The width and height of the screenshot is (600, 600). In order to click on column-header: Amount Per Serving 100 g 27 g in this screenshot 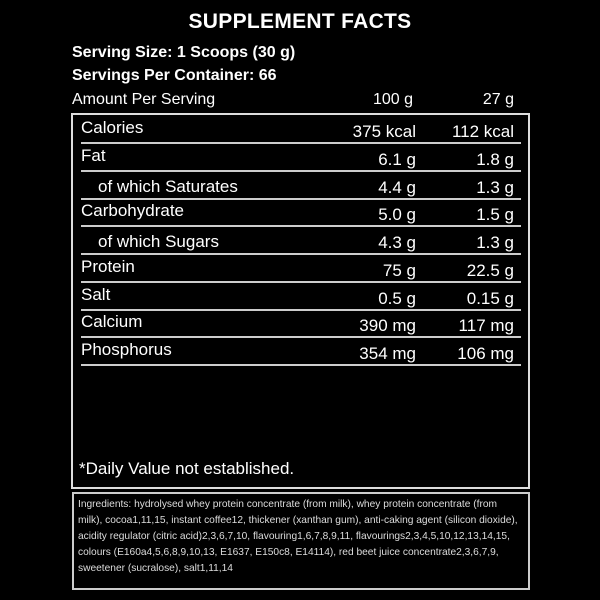, I will do `click(293, 101)`.